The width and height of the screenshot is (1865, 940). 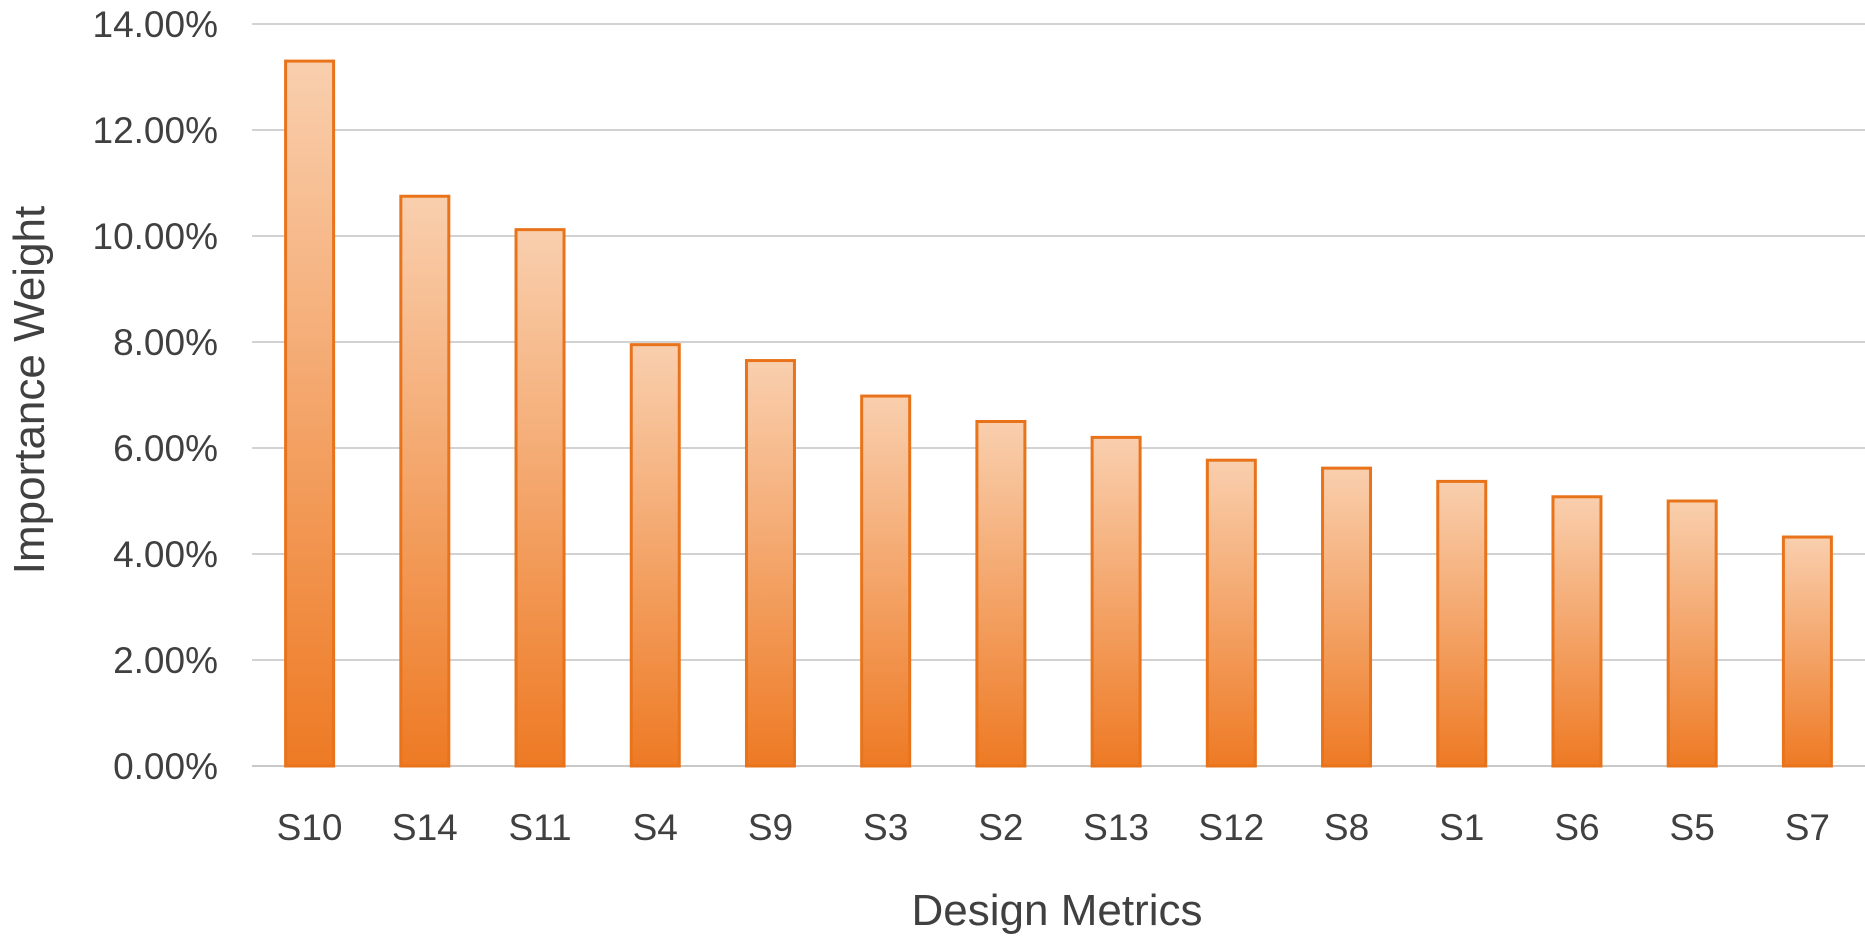 I want to click on x-tick-label: S4, so click(x=655, y=827).